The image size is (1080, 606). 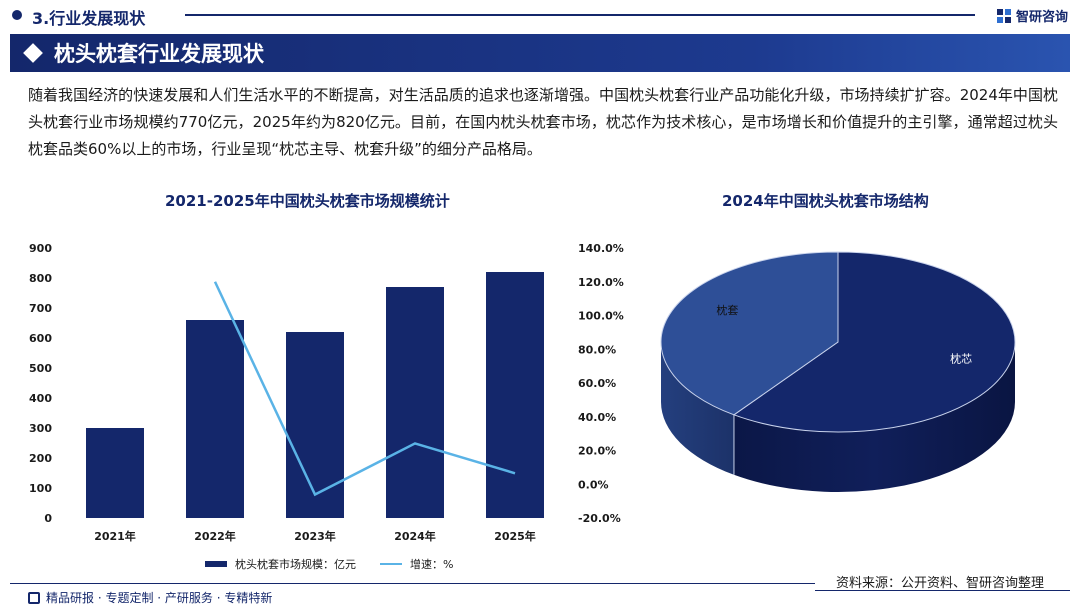 I want to click on source-note: 资料来源：公开资料、智研咨询整理, so click(x=939, y=583).